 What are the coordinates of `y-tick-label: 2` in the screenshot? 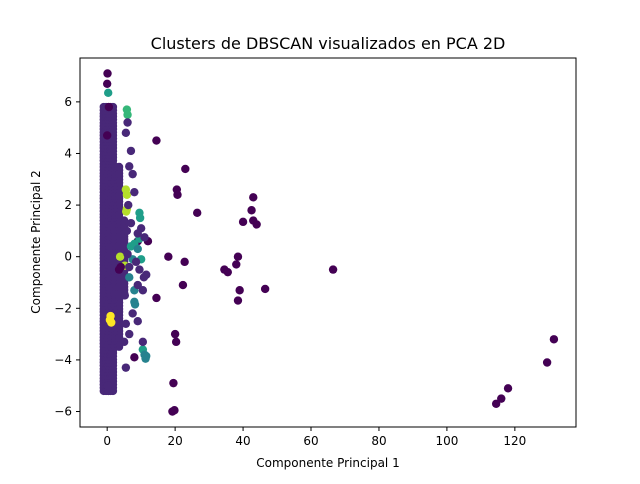 It's located at (68, 205).